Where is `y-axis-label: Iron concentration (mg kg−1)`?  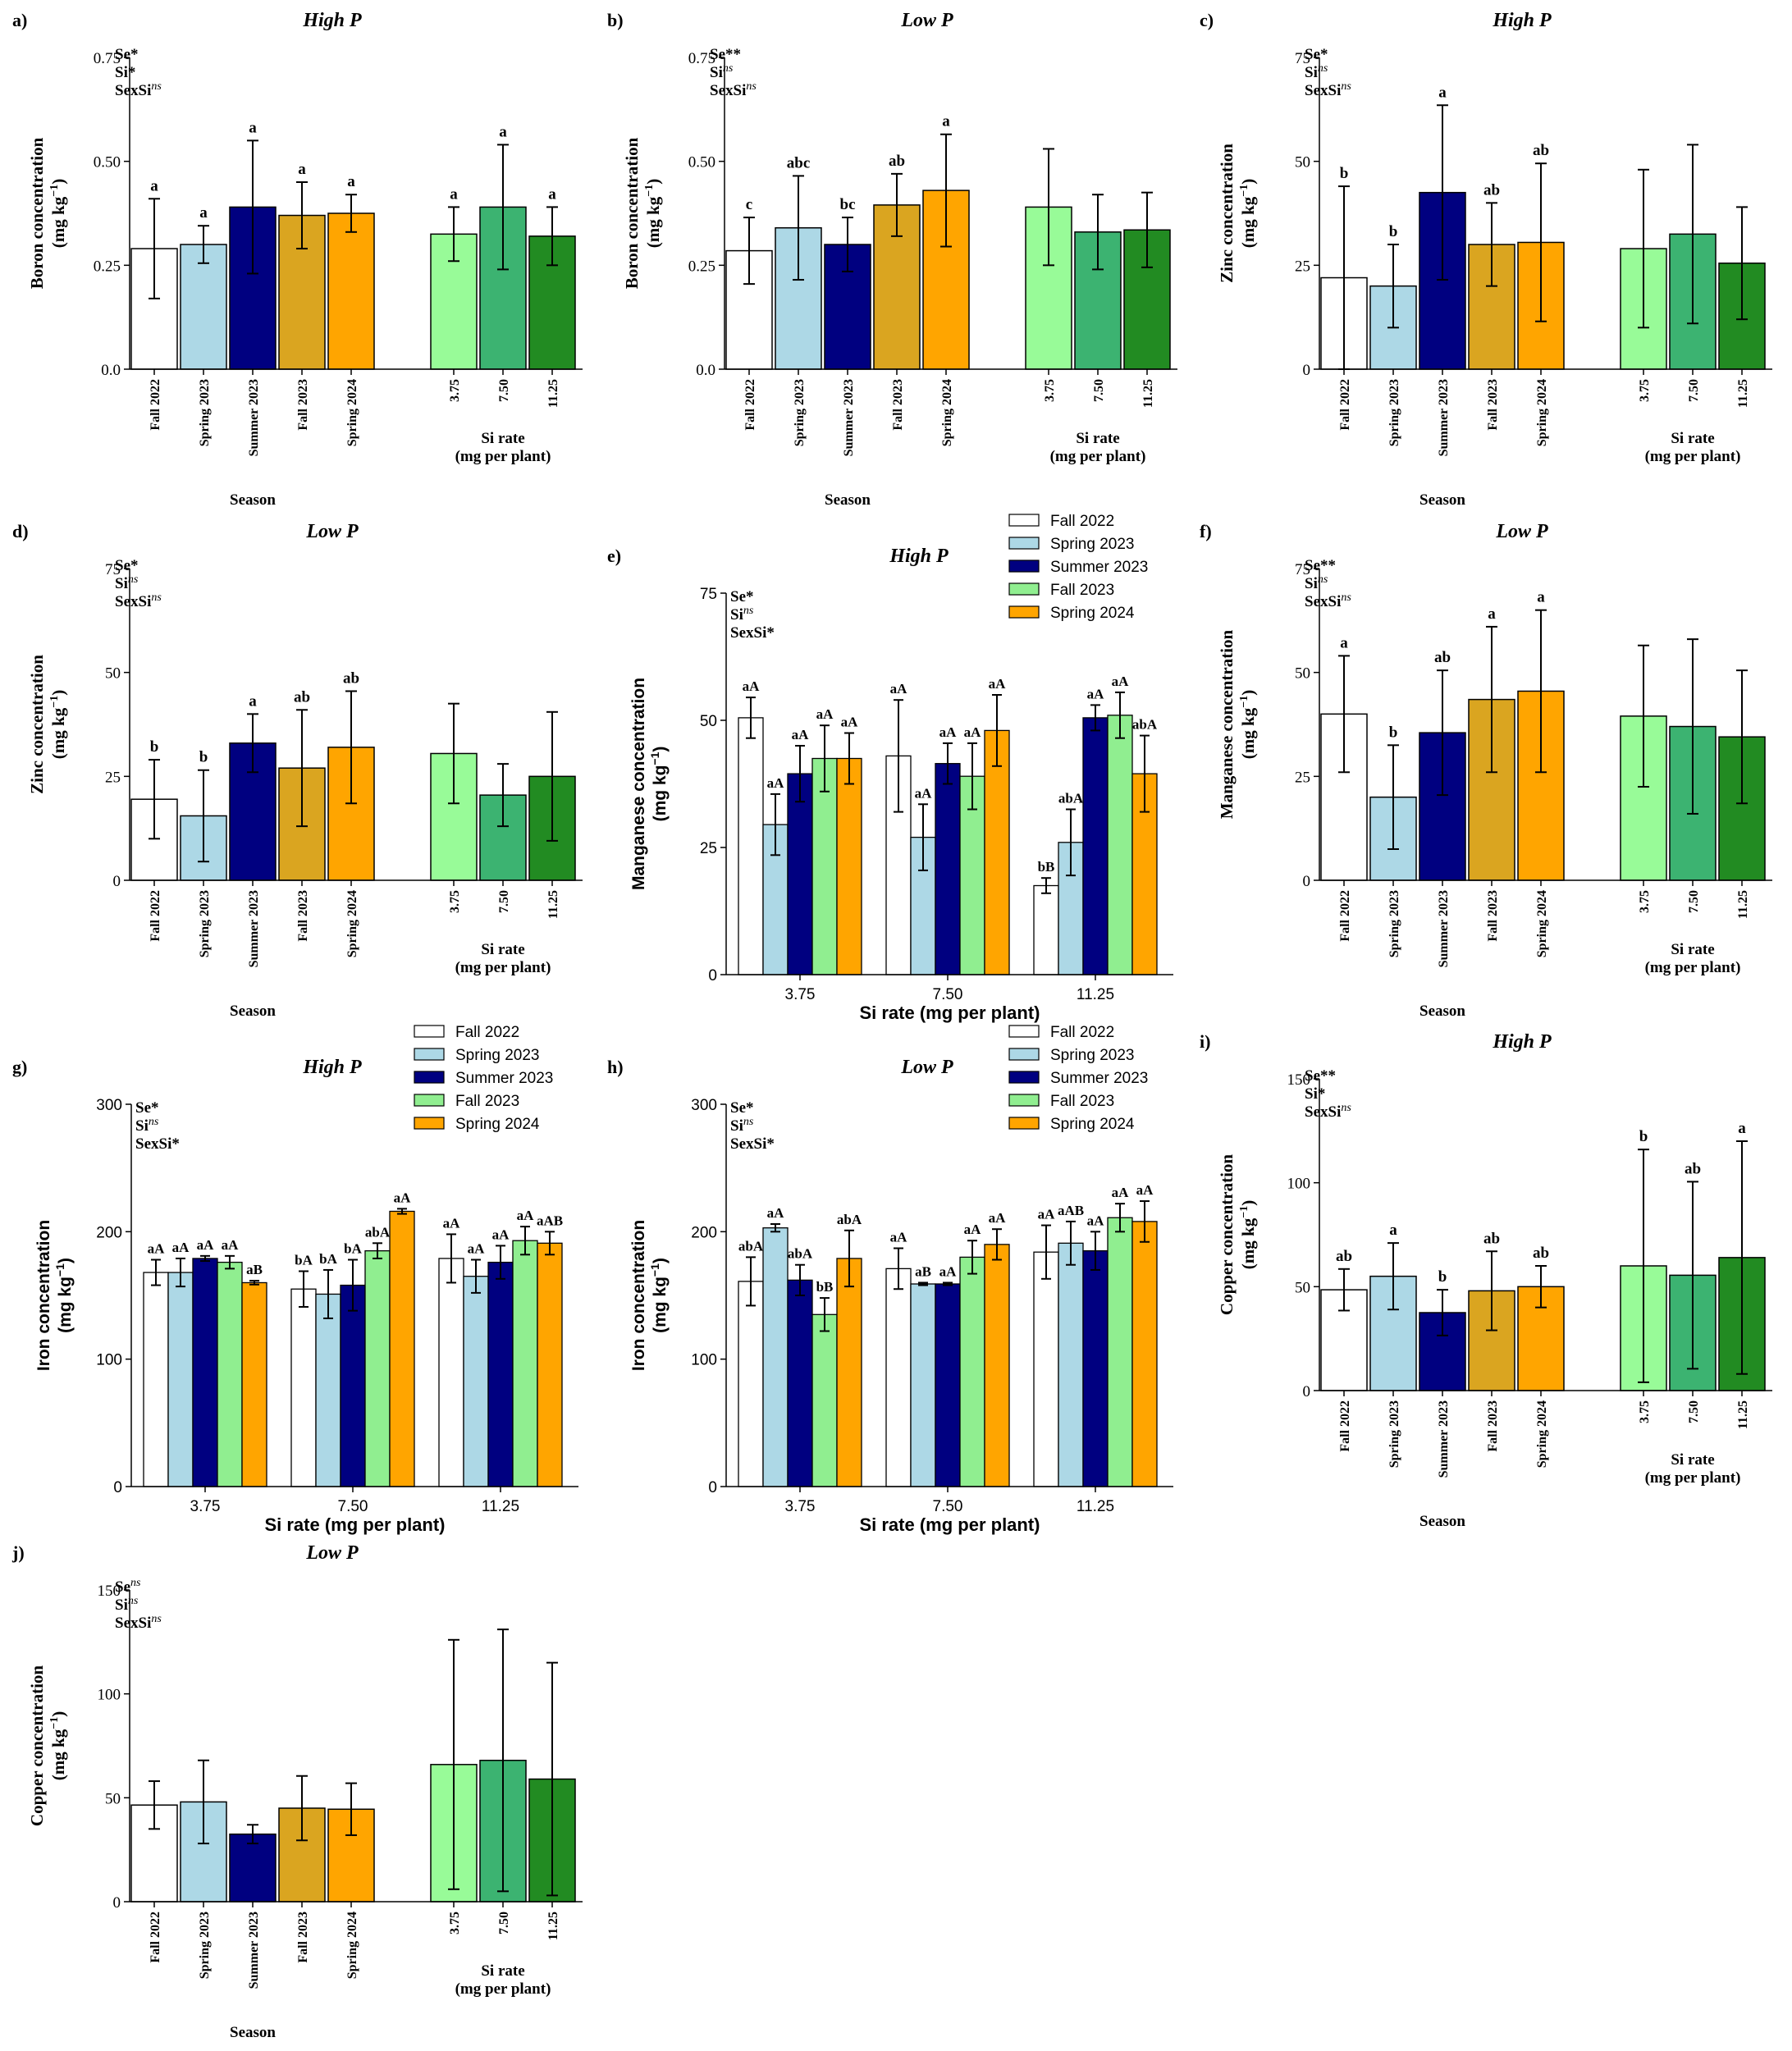 y-axis-label: Iron concentration (mg kg−1) is located at coordinates (54, 1295).